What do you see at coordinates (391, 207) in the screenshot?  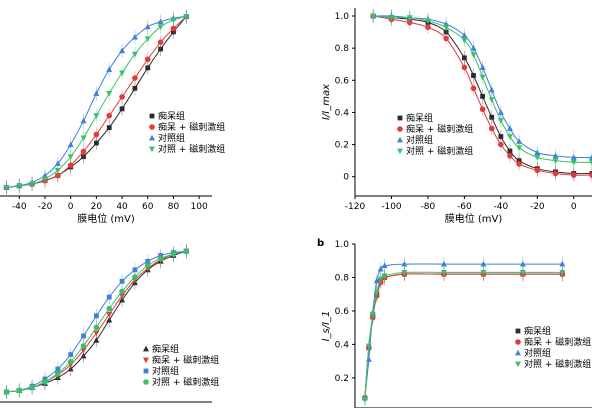 I see `x-tick-label: -100` at bounding box center [391, 207].